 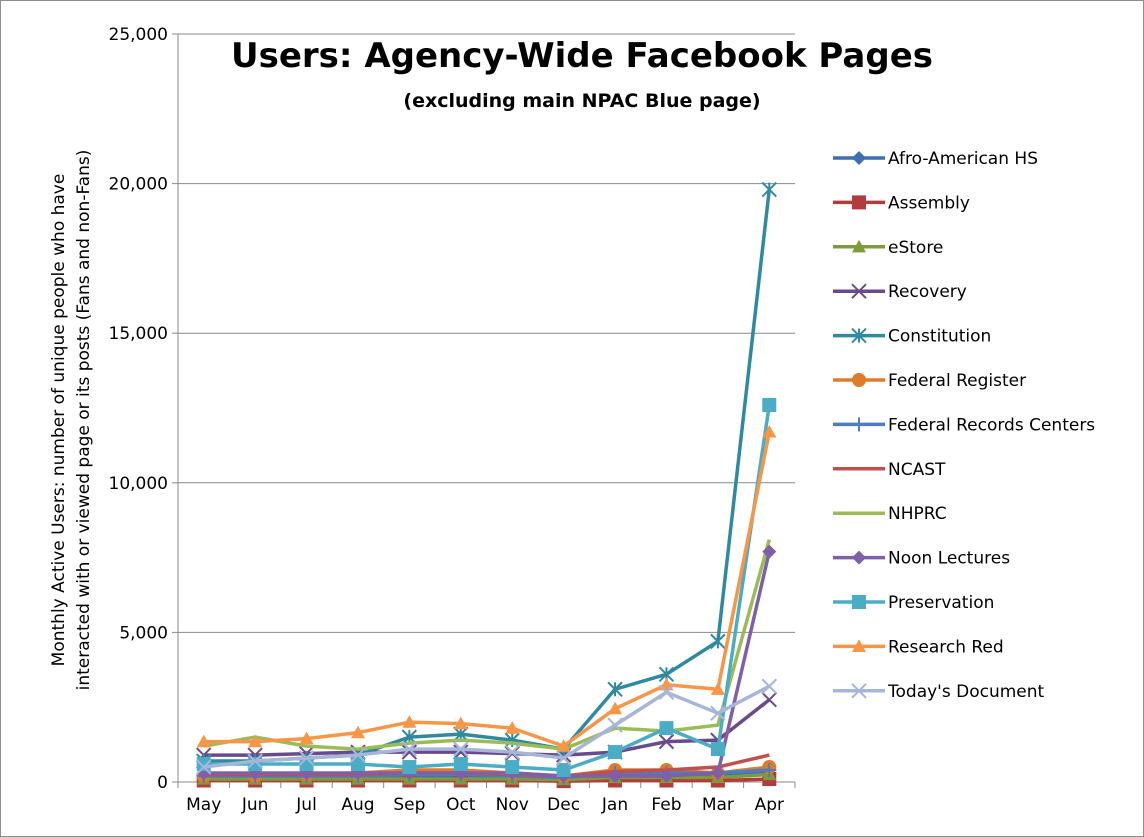 I want to click on legend-entry: Today's Document, so click(x=939, y=692).